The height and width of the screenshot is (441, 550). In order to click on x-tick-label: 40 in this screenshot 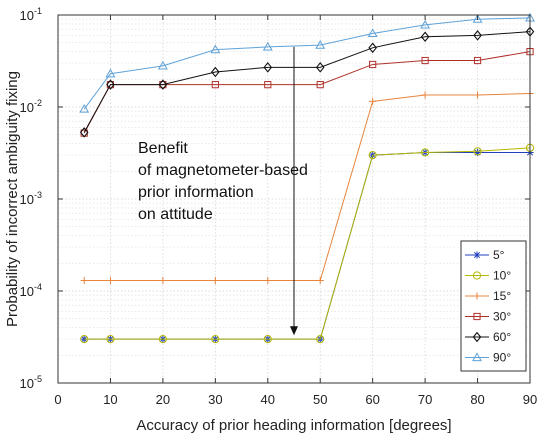, I will do `click(268, 399)`.